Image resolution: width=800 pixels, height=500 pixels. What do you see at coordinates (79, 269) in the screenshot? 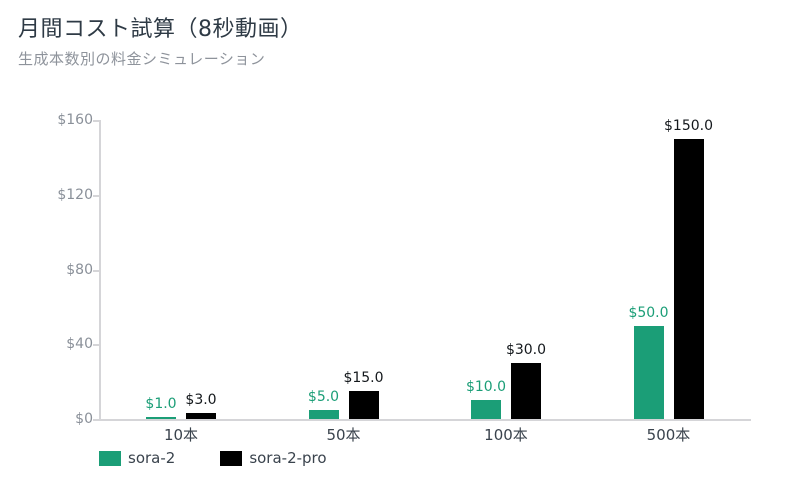
I see `y-axis-tick-label: $80` at bounding box center [79, 269].